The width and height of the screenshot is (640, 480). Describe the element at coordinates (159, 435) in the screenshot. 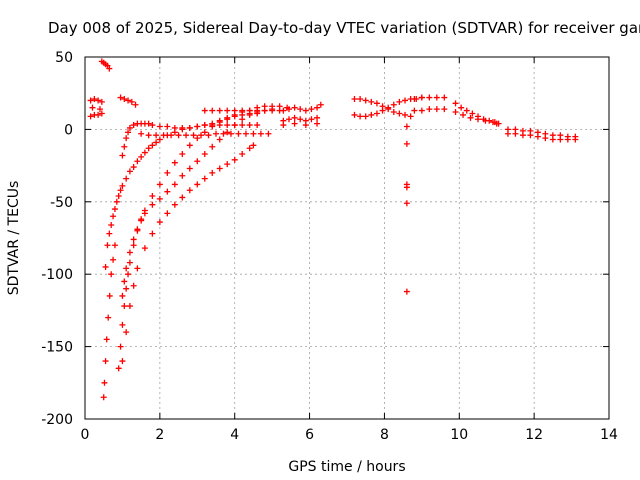

I see `x-tick-label: 2` at that location.